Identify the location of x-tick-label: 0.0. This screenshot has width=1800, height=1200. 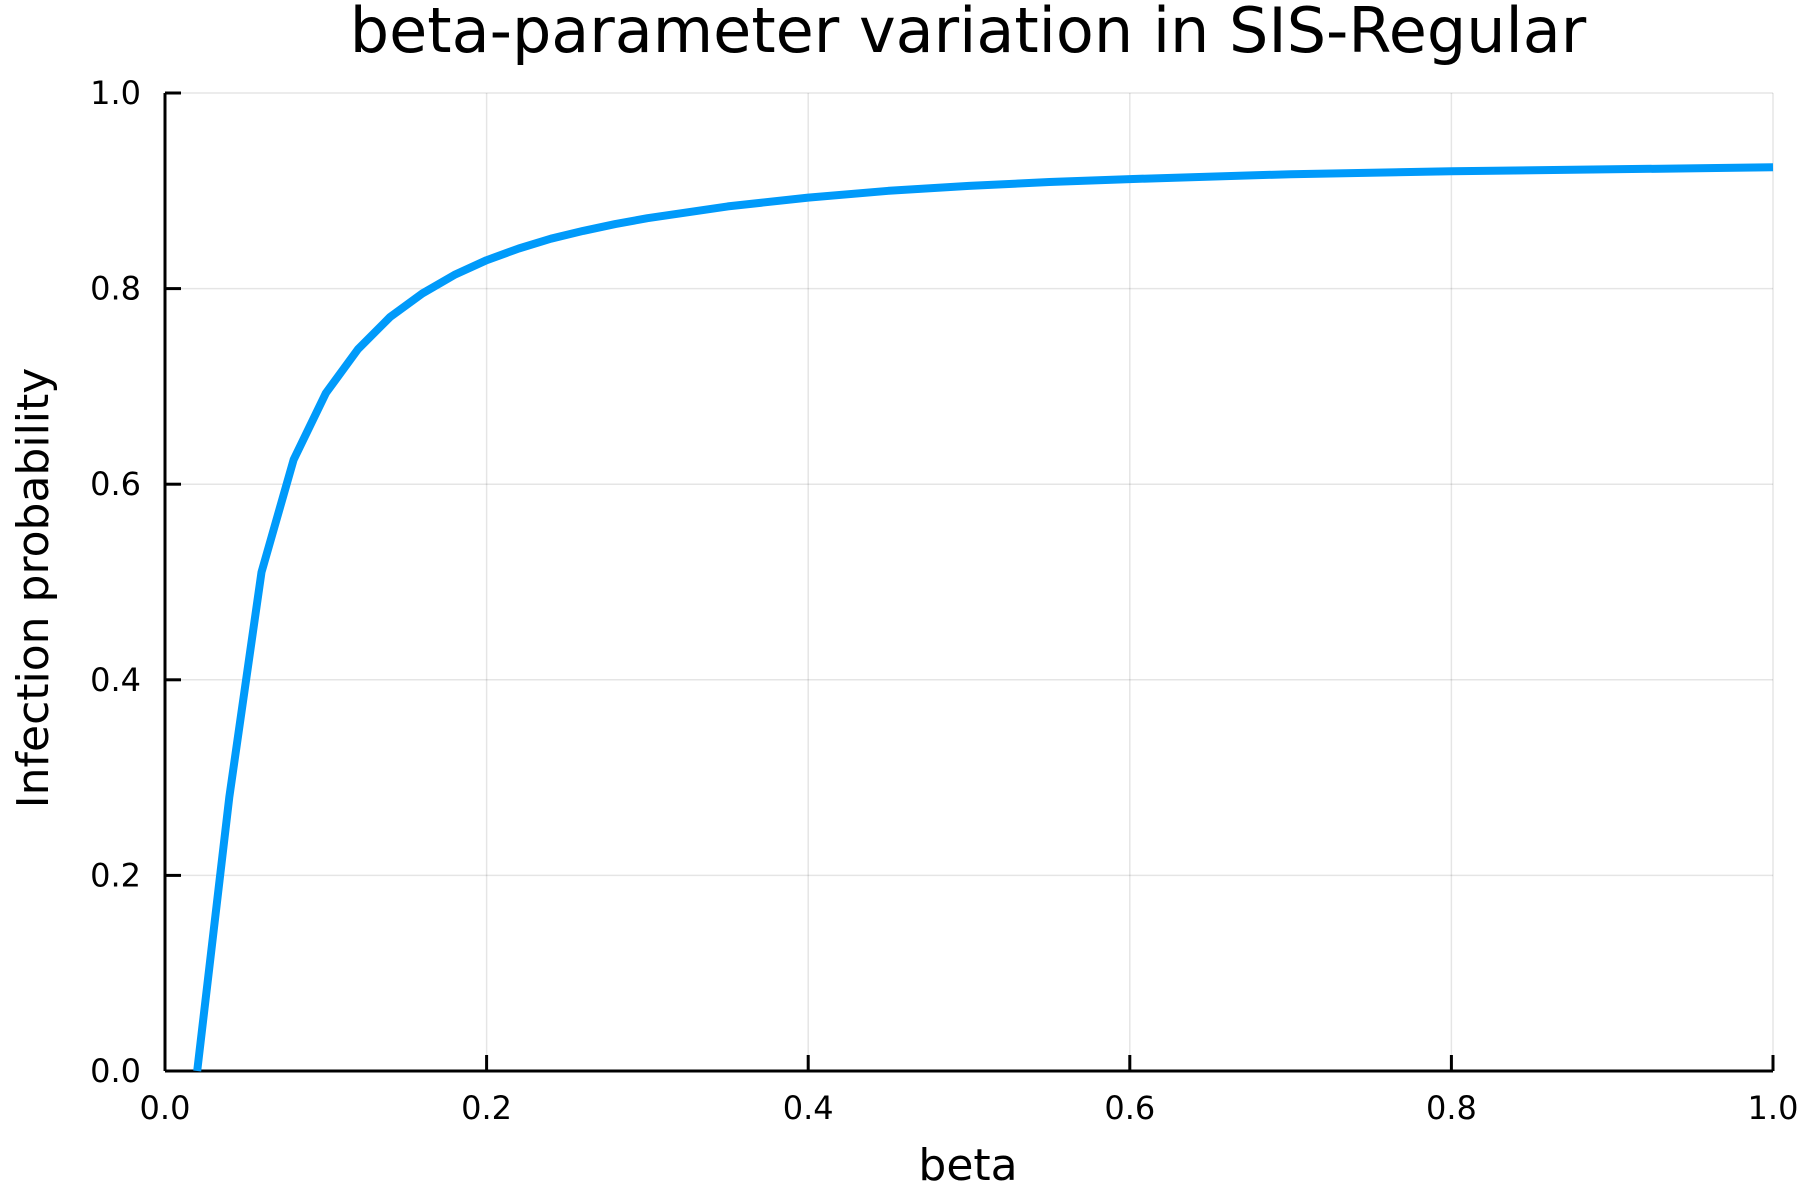
(165, 1108).